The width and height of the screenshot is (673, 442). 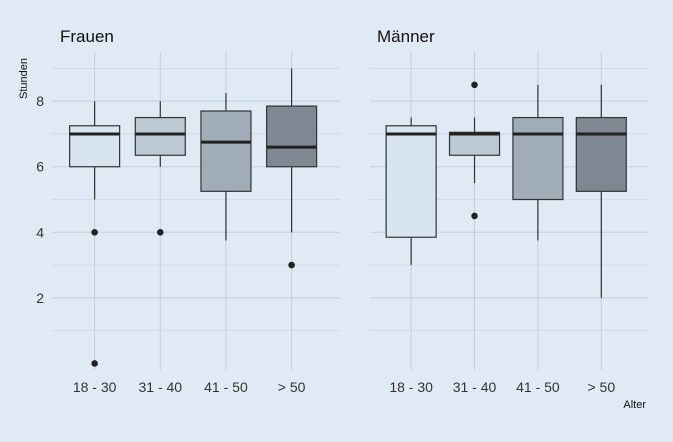 I want to click on y-tick-label: 6, so click(x=40, y=167).